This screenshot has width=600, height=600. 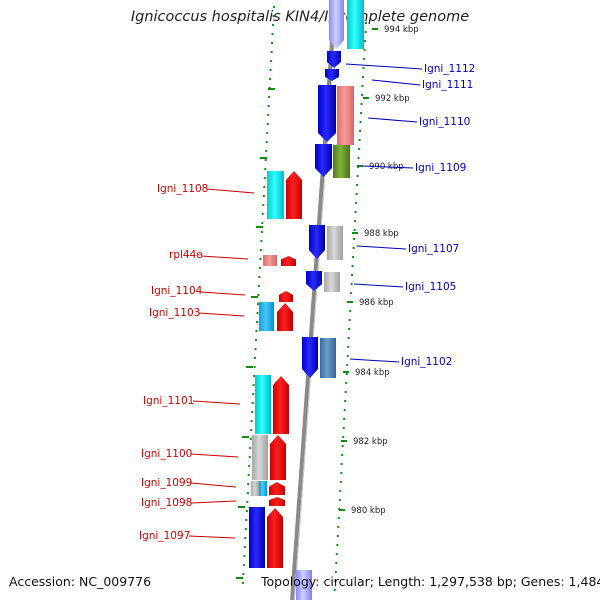 I want to click on reverse-gene-label: Igni_1109, so click(x=440, y=168).